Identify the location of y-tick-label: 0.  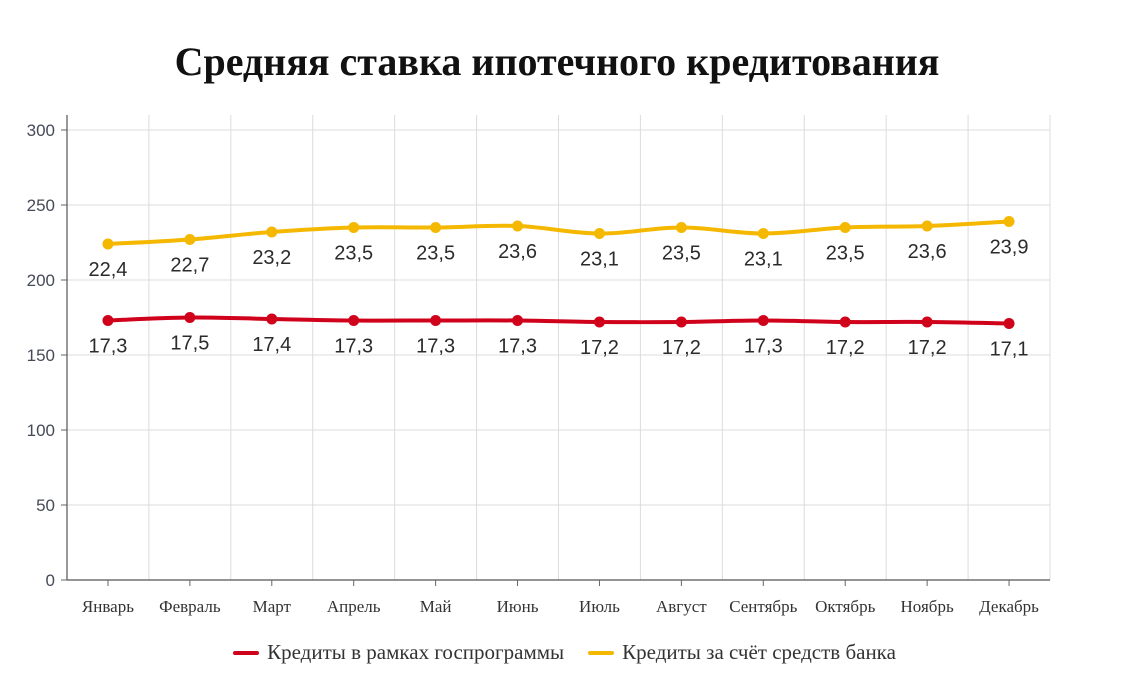
(50, 580).